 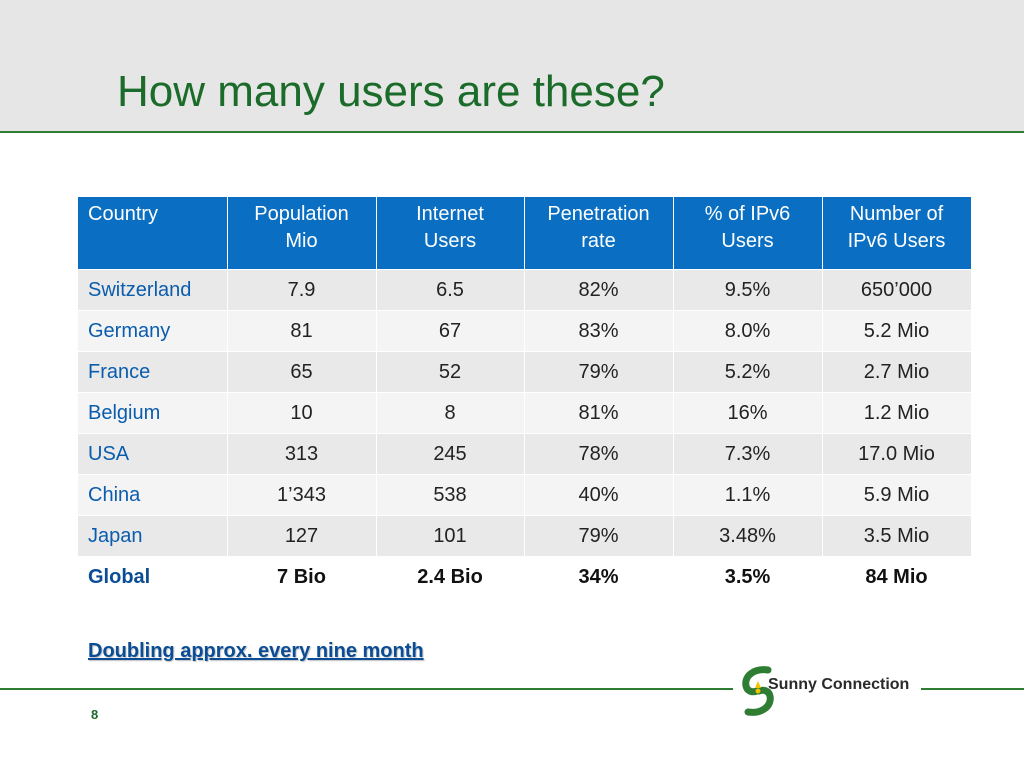 What do you see at coordinates (366, 689) in the screenshot?
I see `footer-divider-left` at bounding box center [366, 689].